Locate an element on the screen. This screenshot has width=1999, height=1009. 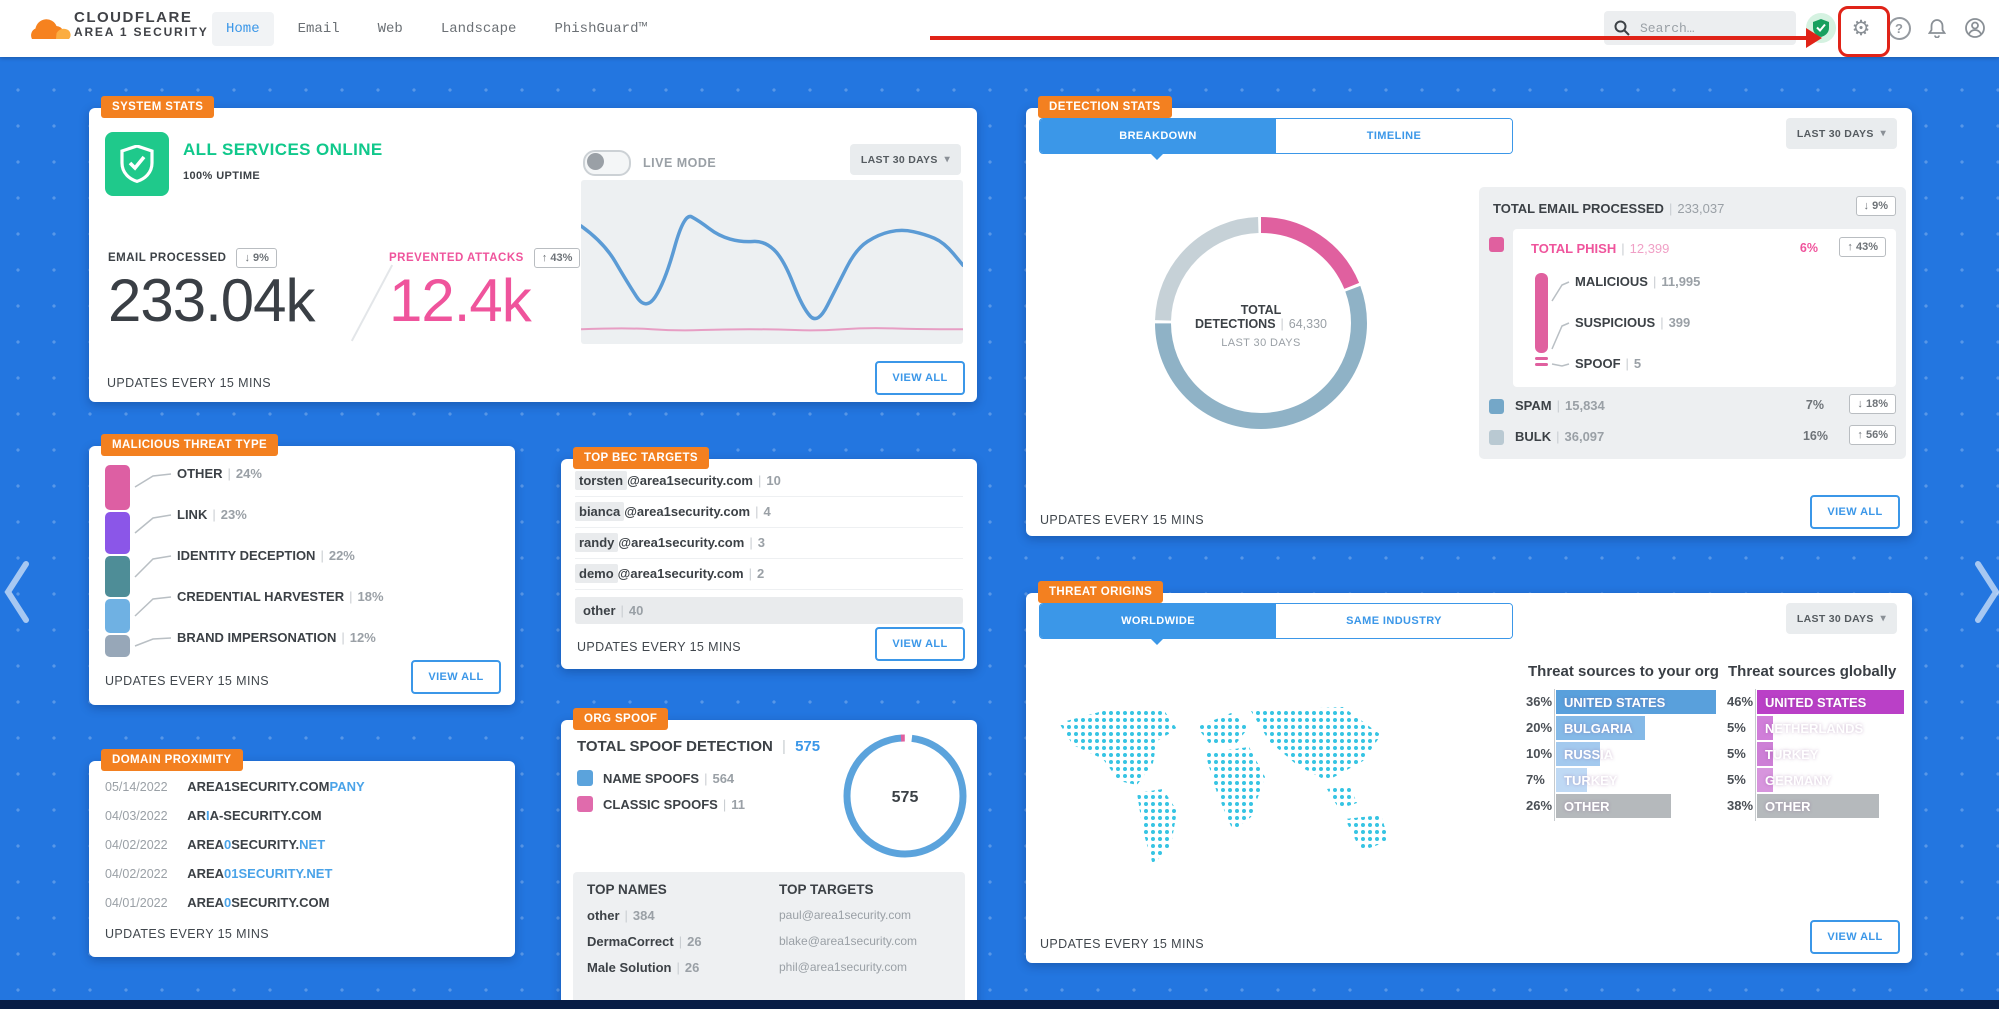
global-bar-turkey: TURKEY is located at coordinates (1787, 754).